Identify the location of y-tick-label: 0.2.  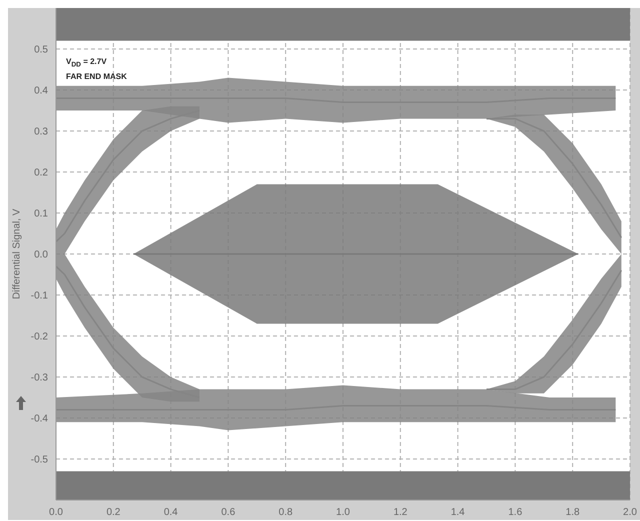
(41, 173).